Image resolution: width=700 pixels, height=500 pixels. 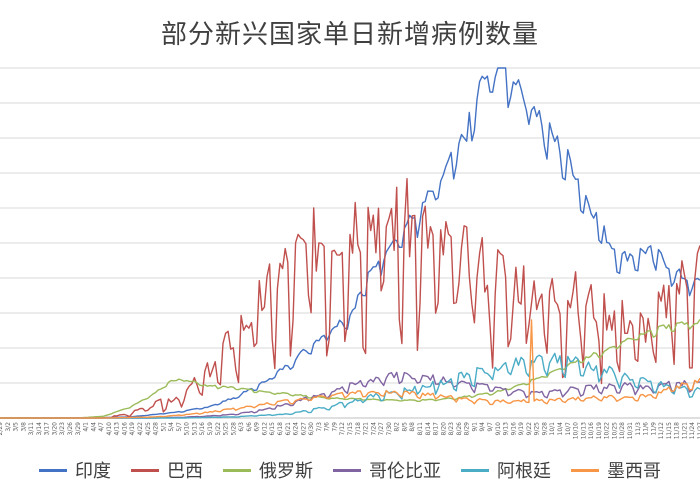 I want to click on x-tick-label: 10/19, so click(x=599, y=430).